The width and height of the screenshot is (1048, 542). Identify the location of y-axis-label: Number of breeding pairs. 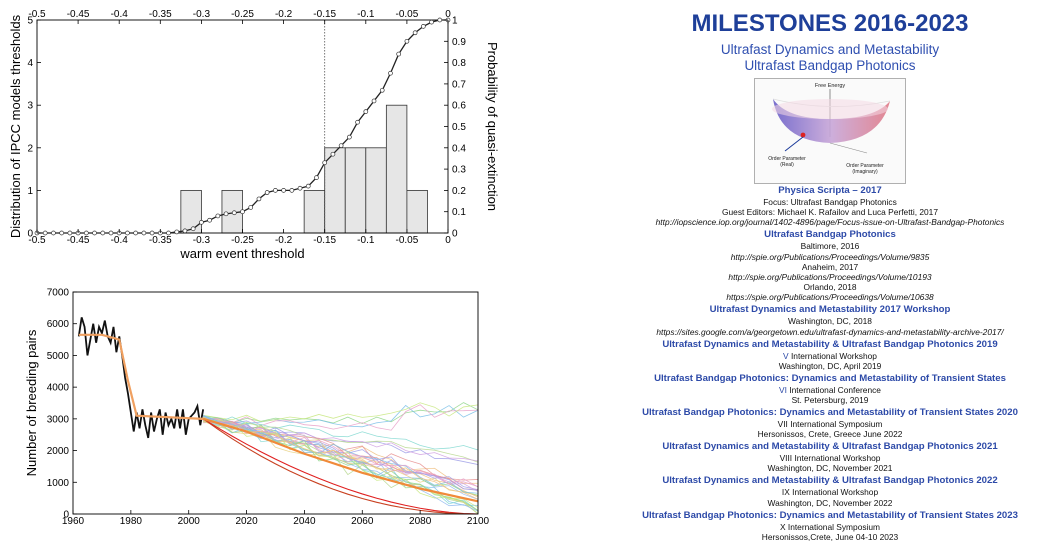
(31, 402).